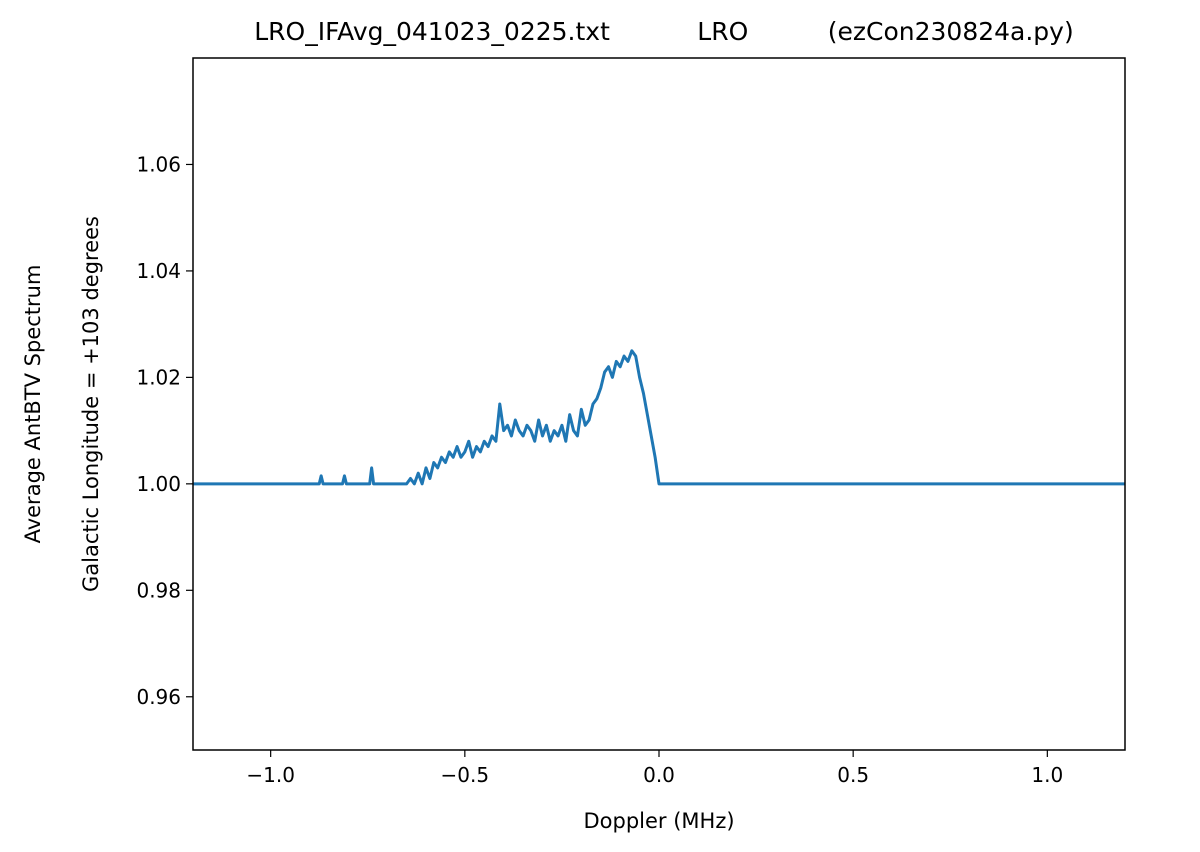  What do you see at coordinates (158, 484) in the screenshot?
I see `y-tick-label: 1.00` at bounding box center [158, 484].